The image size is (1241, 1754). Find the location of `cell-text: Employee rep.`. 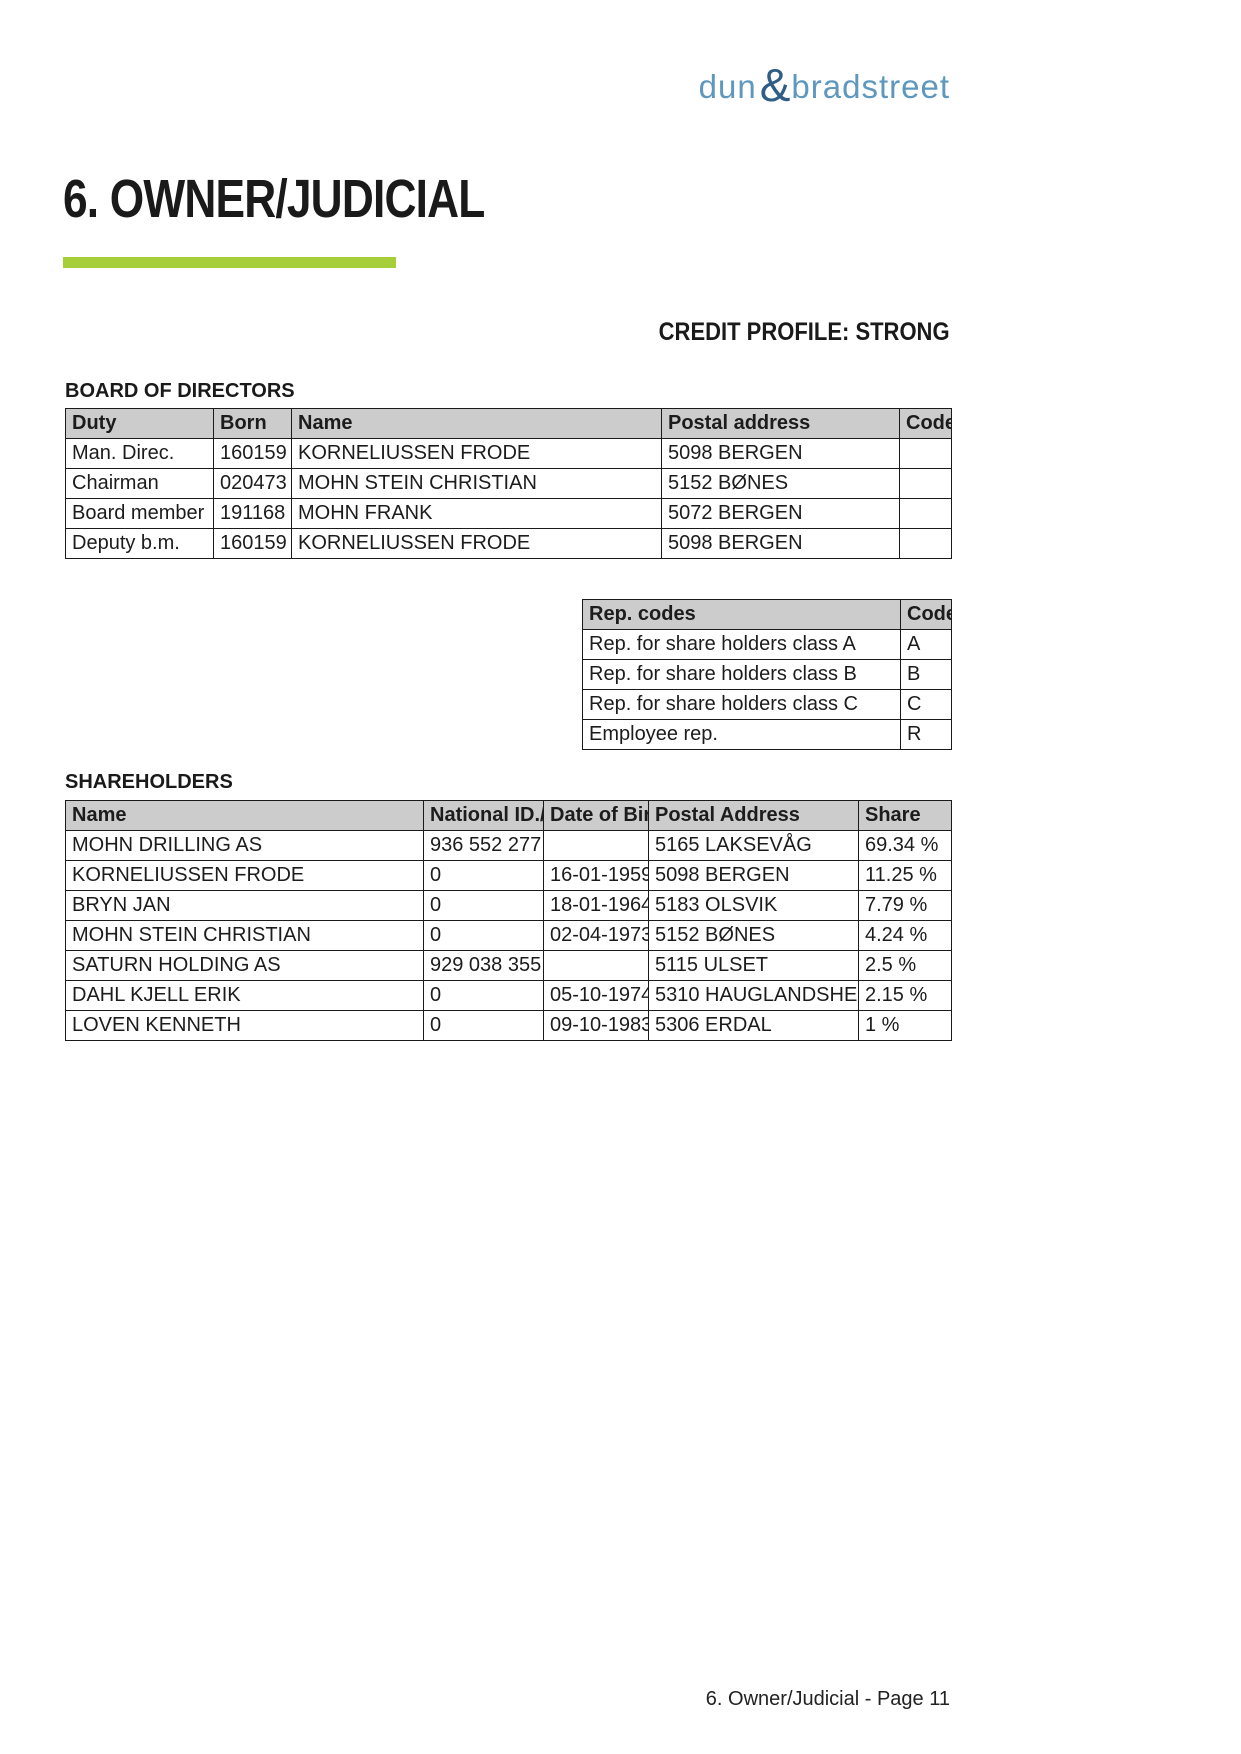

cell-text: Employee rep. is located at coordinates (653, 734).